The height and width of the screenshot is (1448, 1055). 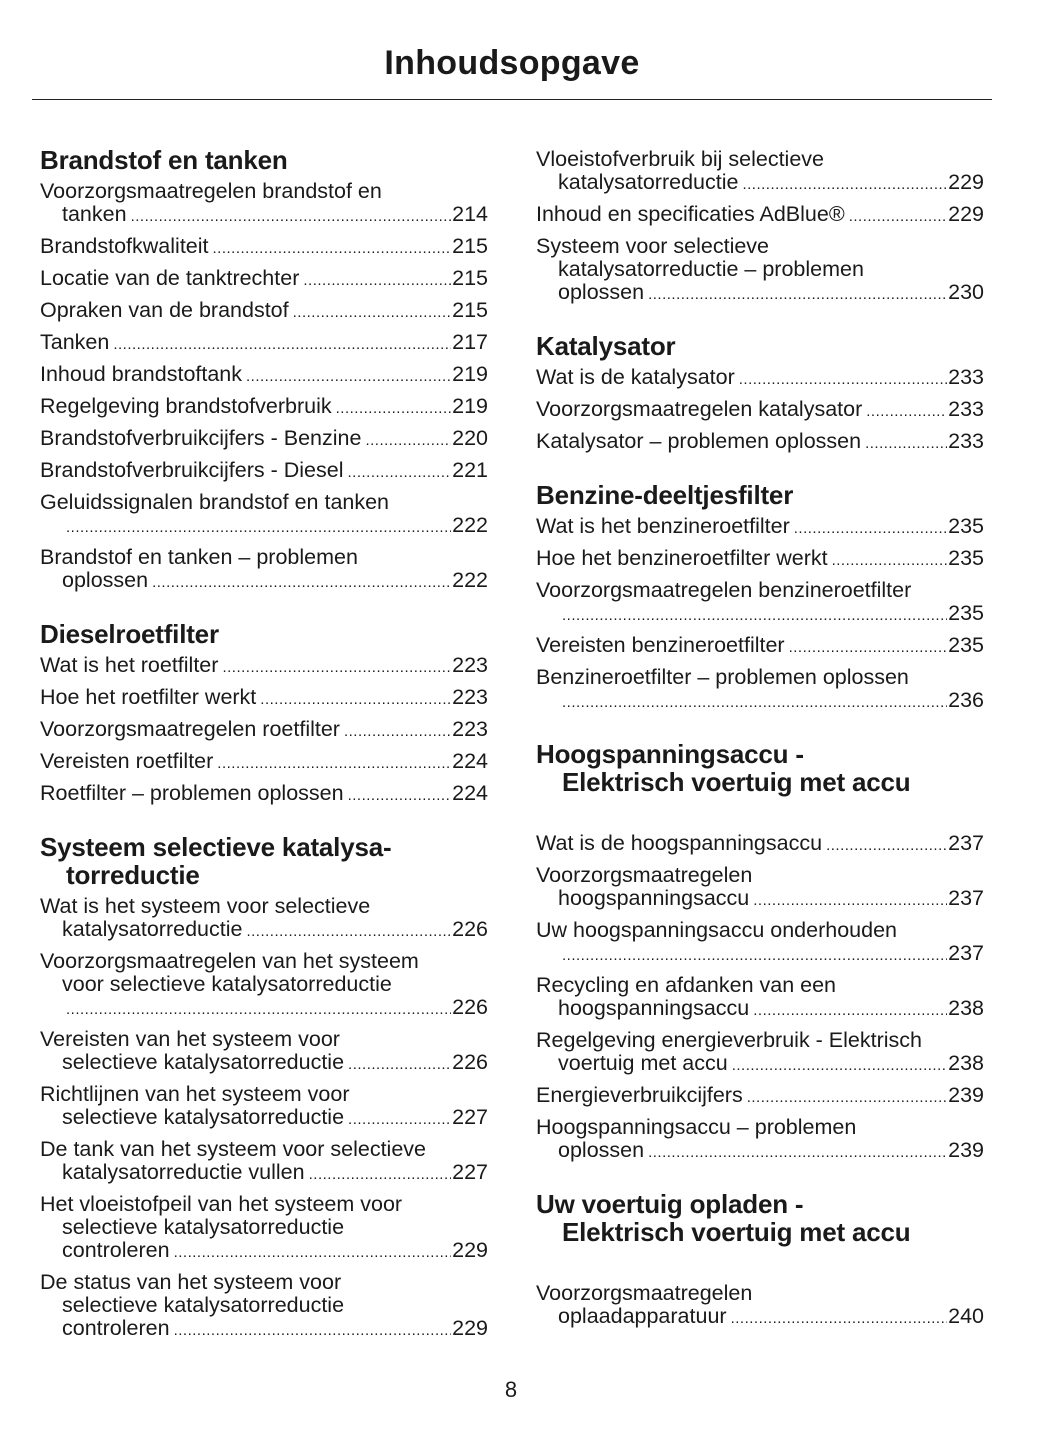 I want to click on toc-entry: Hoe het benzineroetfilter werkt 235, so click(x=760, y=559).